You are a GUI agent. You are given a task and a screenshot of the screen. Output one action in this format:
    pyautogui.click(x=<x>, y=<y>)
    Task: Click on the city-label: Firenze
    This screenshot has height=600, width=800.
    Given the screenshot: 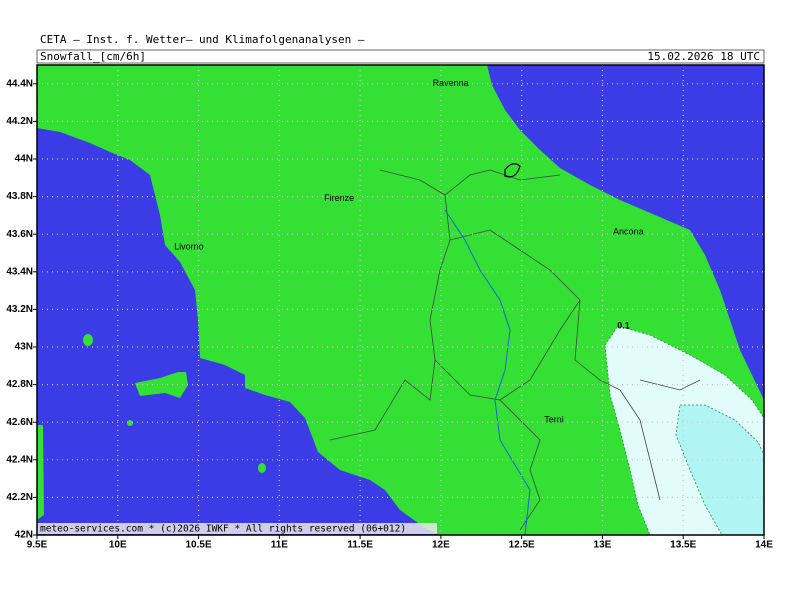 What is the action you would take?
    pyautogui.click(x=339, y=198)
    